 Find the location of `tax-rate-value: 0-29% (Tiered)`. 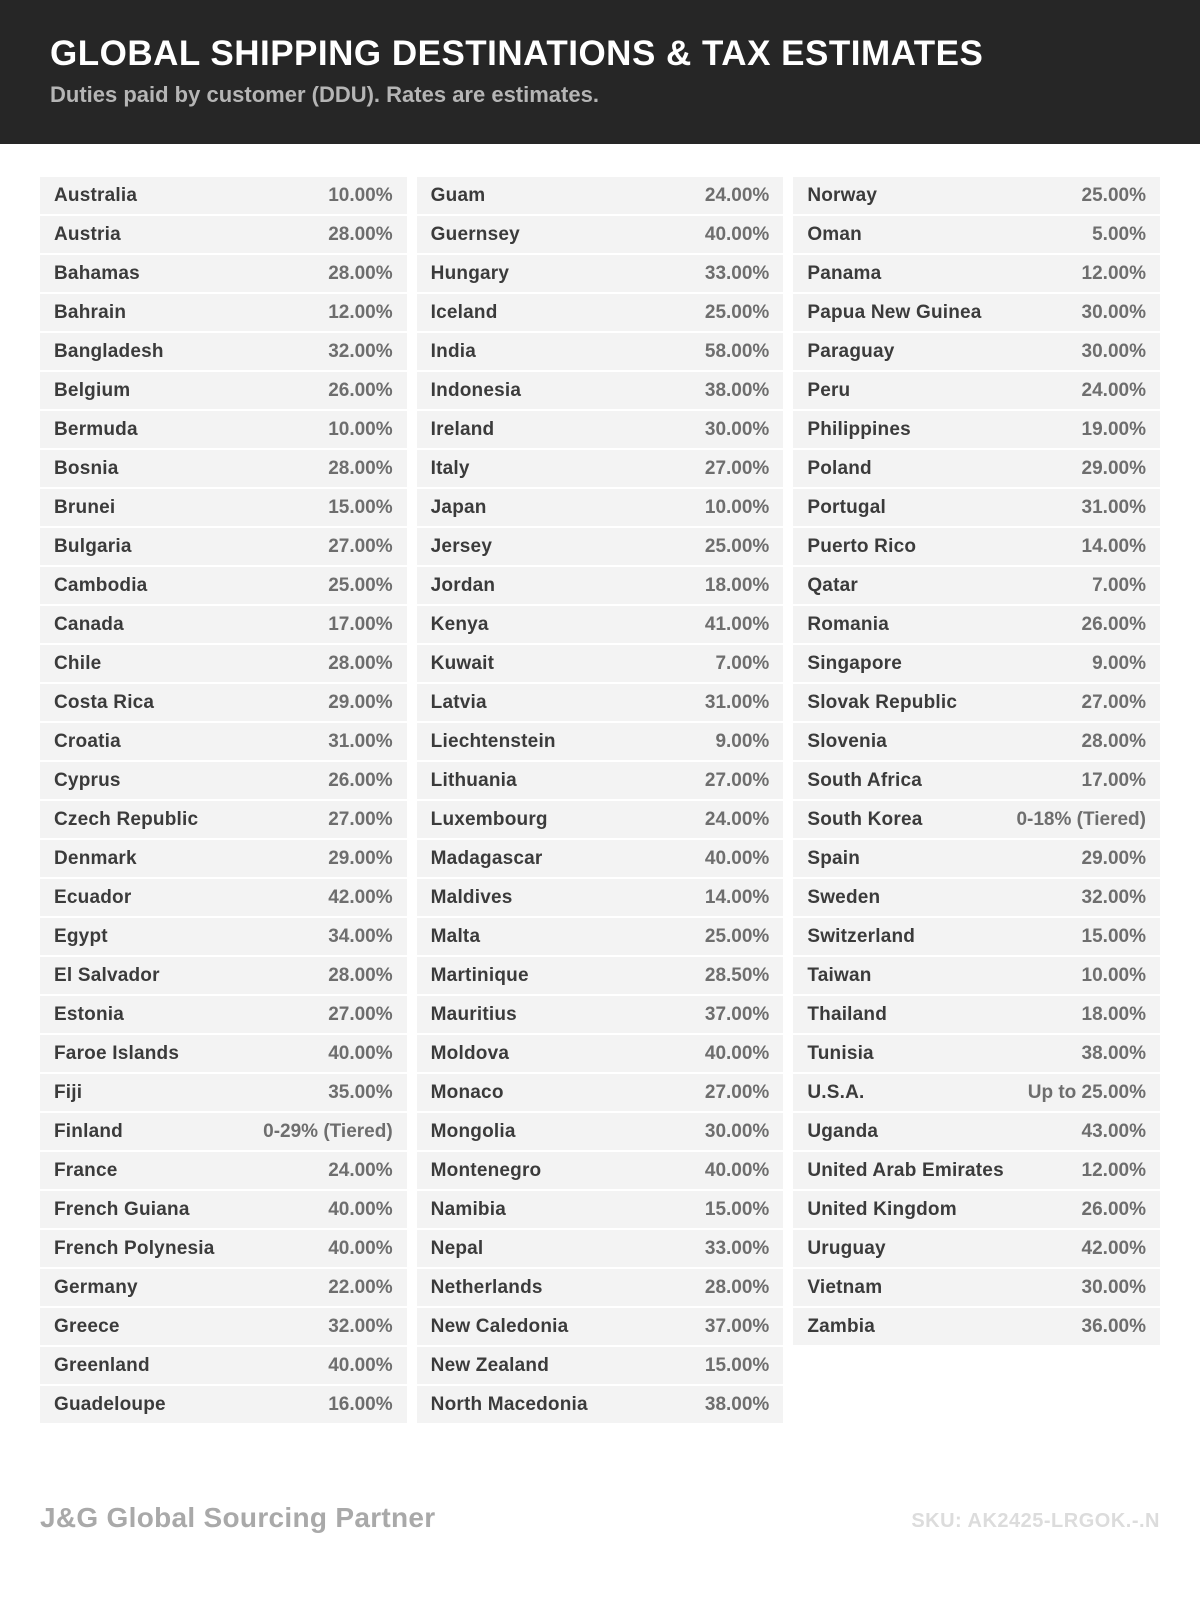

tax-rate-value: 0-29% (Tiered) is located at coordinates (328, 1131).